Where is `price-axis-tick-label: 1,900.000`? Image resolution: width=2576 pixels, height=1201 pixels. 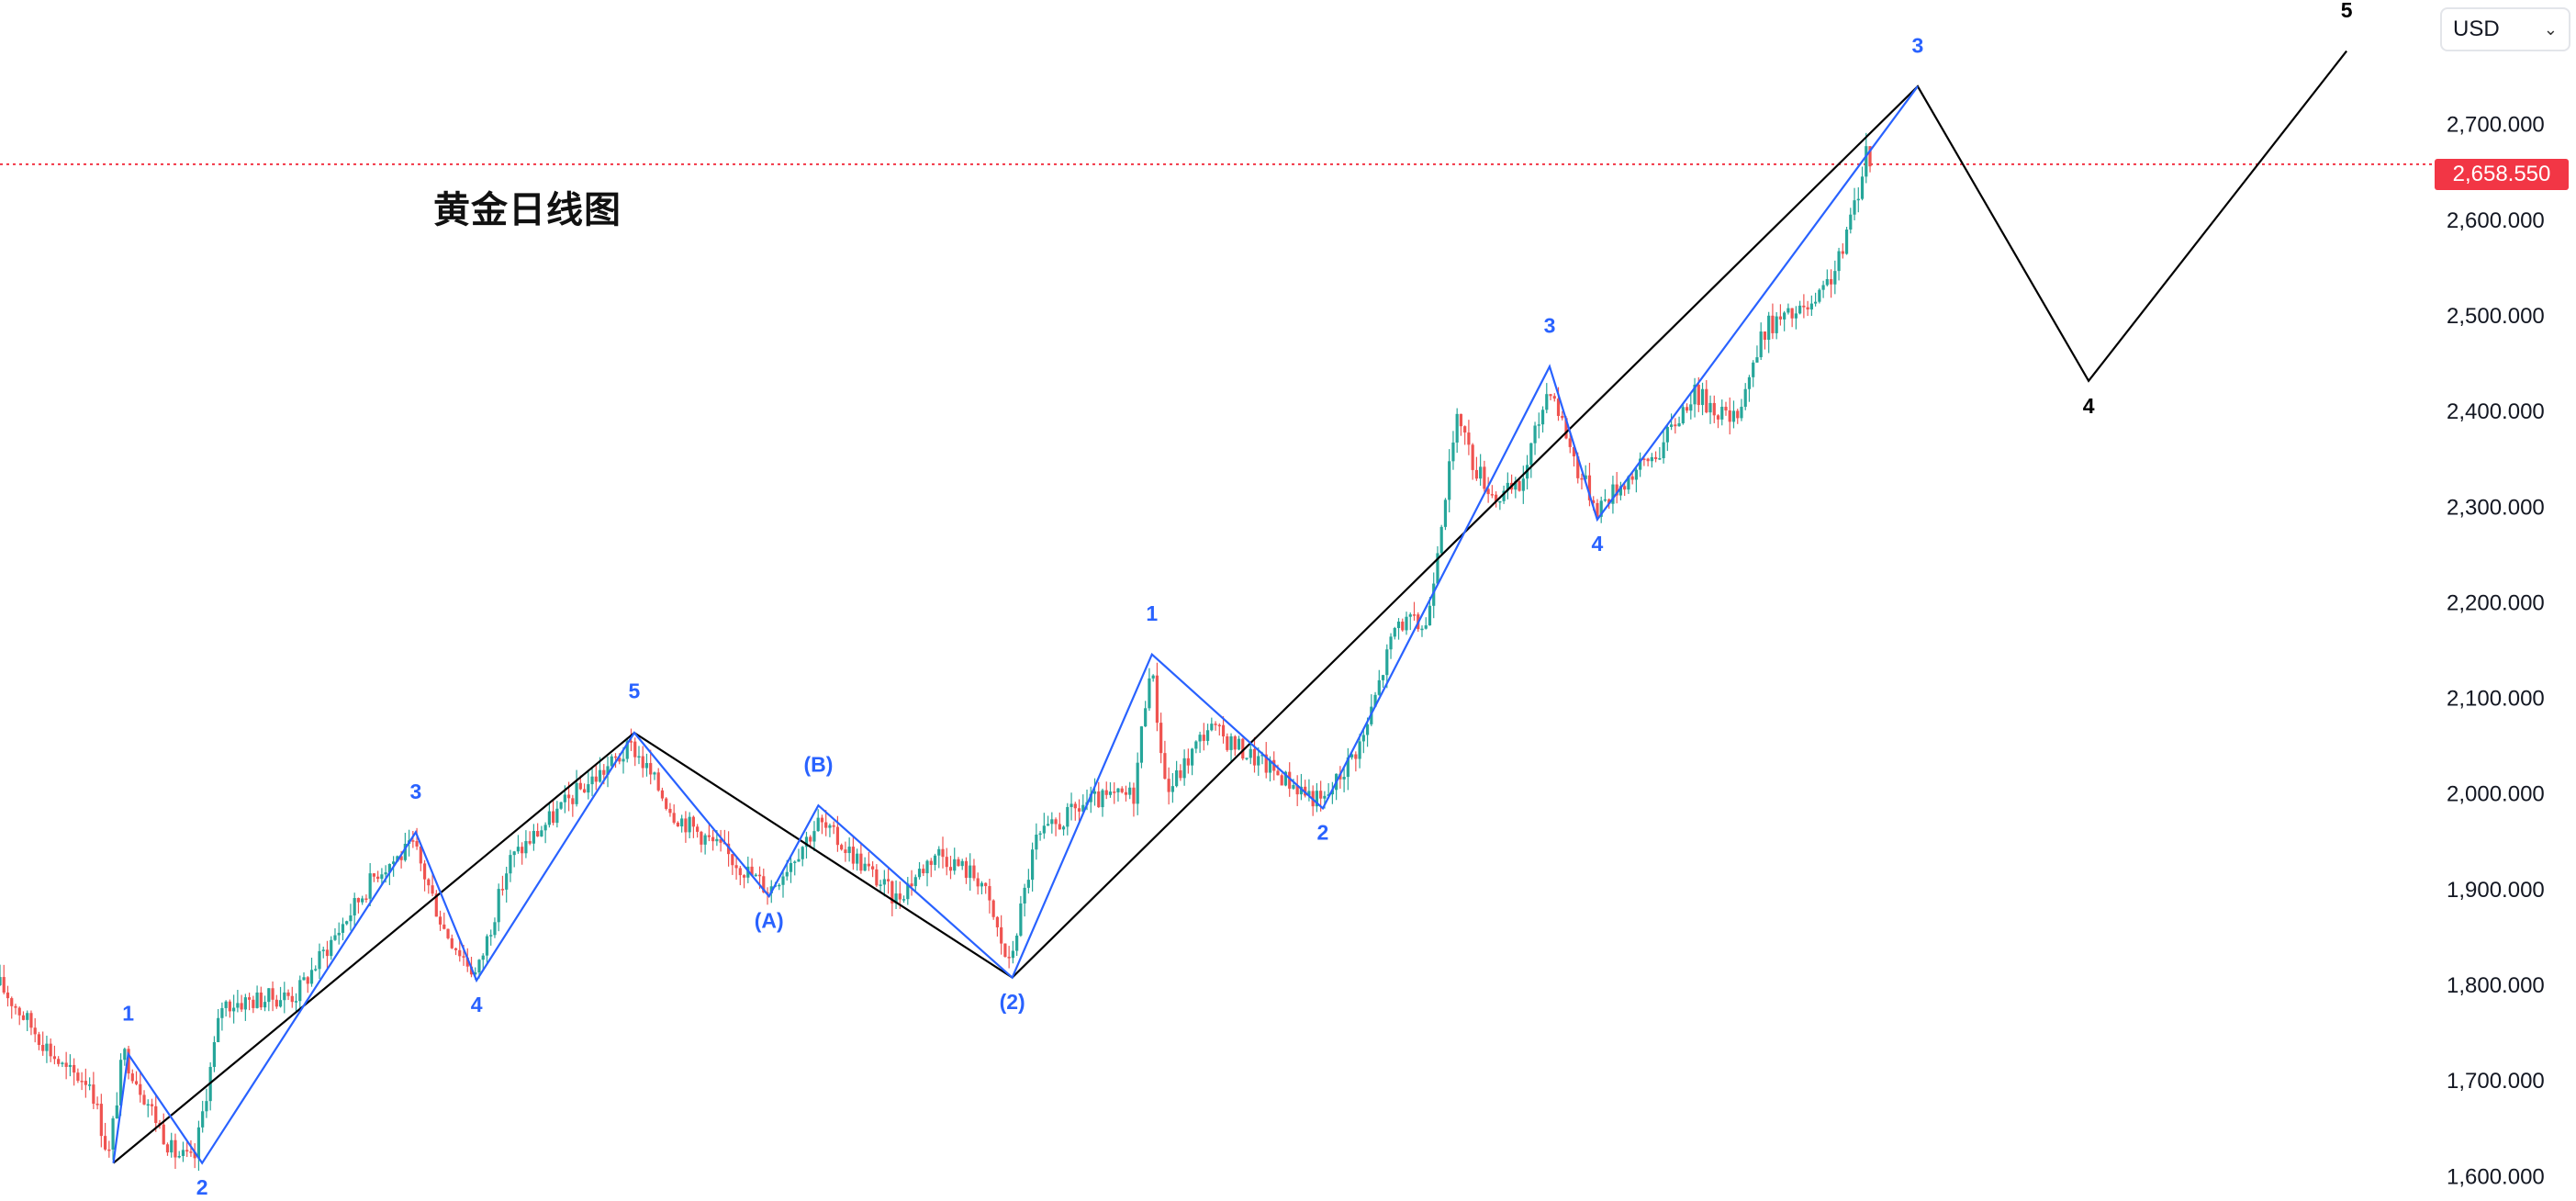 price-axis-tick-label: 1,900.000 is located at coordinates (2496, 890).